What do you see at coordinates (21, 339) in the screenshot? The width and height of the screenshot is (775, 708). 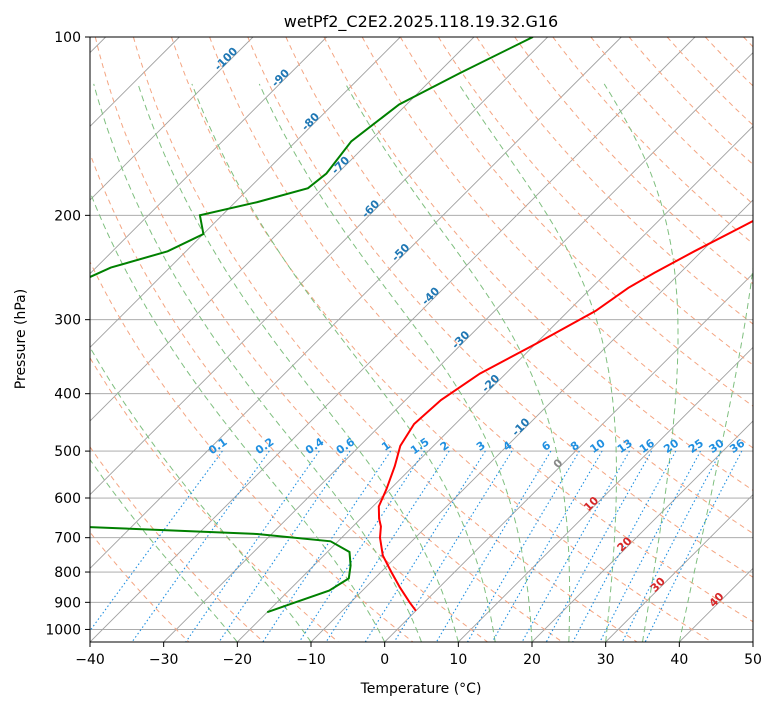 I see `y-axis-label: Pressure (hPa)` at bounding box center [21, 339].